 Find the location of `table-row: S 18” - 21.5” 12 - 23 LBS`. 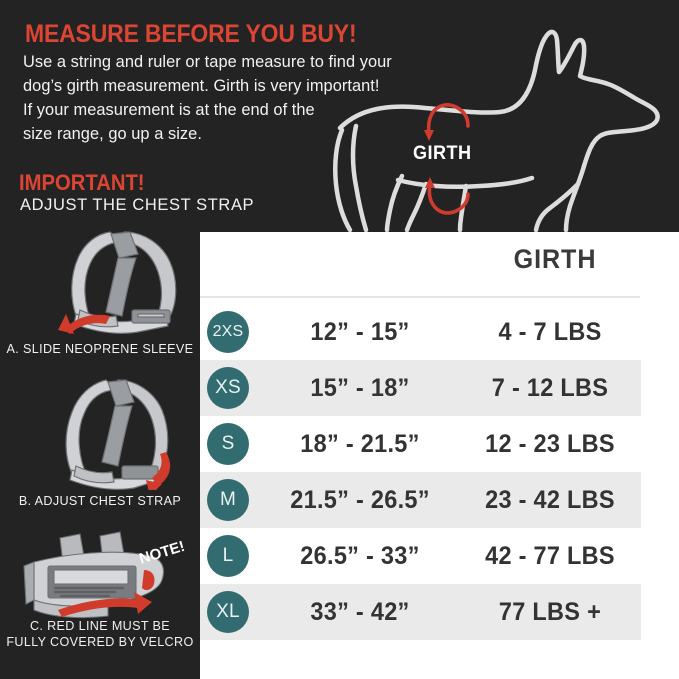

table-row: S 18” - 21.5” 12 - 23 LBS is located at coordinates (420, 444).